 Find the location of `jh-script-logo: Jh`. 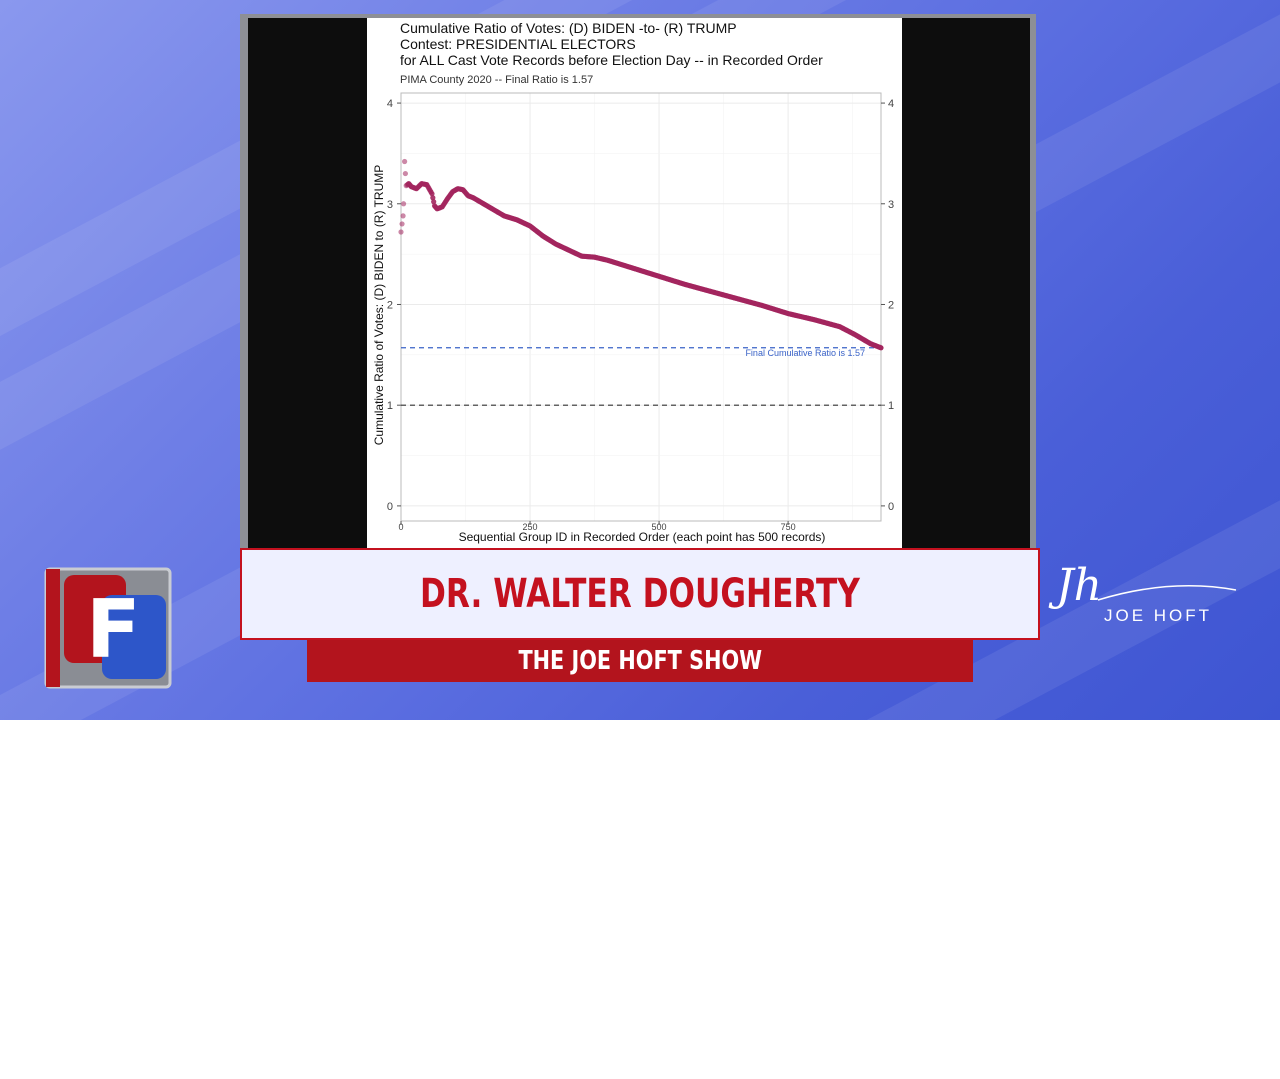

jh-script-logo: Jh is located at coordinates (1079, 585).